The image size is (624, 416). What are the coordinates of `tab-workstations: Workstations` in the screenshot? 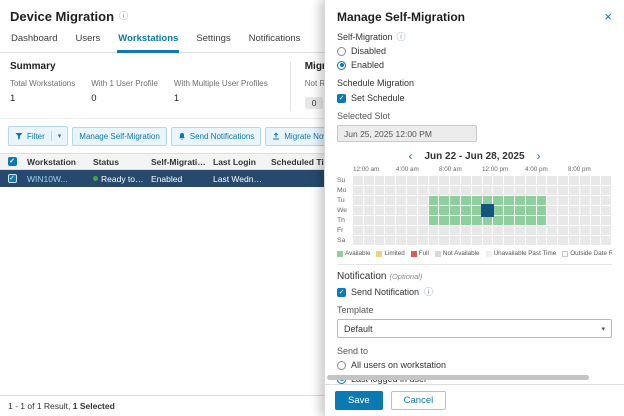 It's located at (148, 42).